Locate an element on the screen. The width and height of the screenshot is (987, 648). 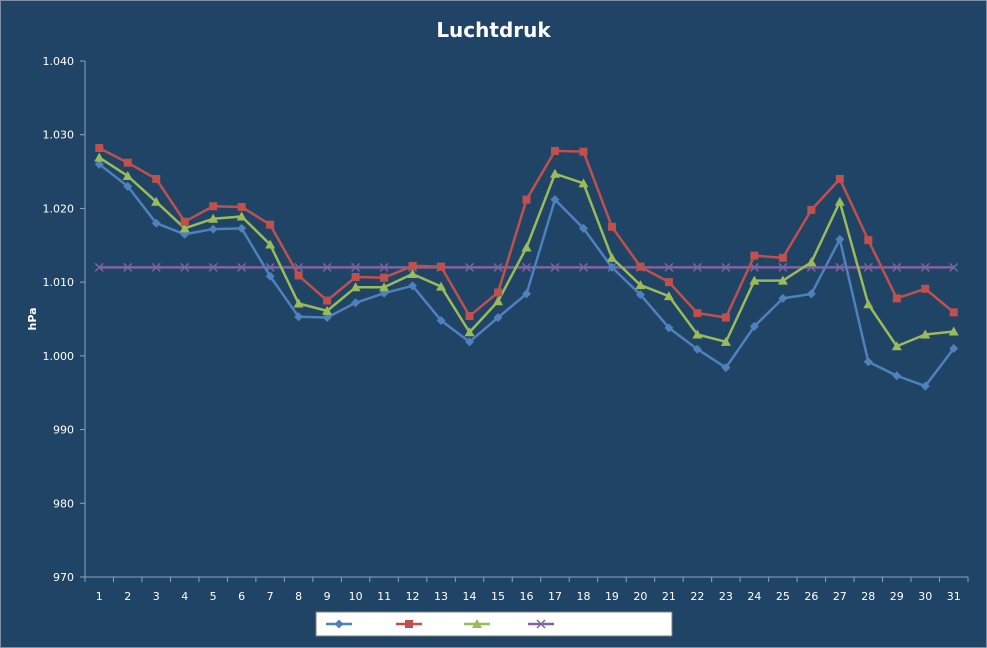
x-tick-label: 26 is located at coordinates (811, 596).